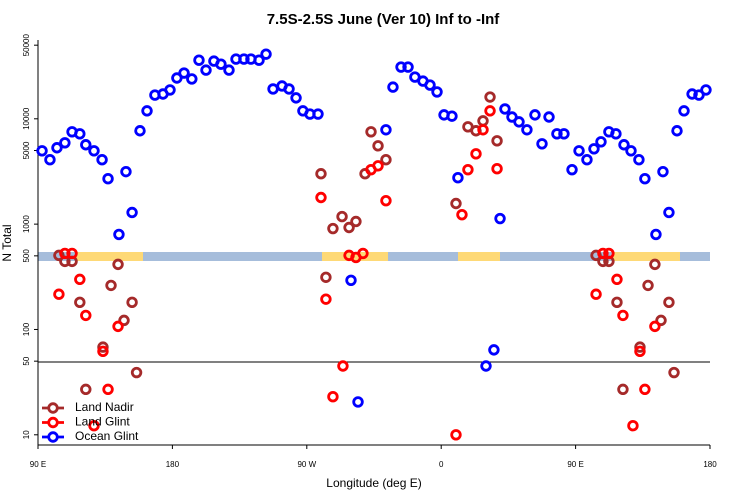 This screenshot has height=500, width=750. What do you see at coordinates (173, 464) in the screenshot?
I see `x-tick-label: 180` at bounding box center [173, 464].